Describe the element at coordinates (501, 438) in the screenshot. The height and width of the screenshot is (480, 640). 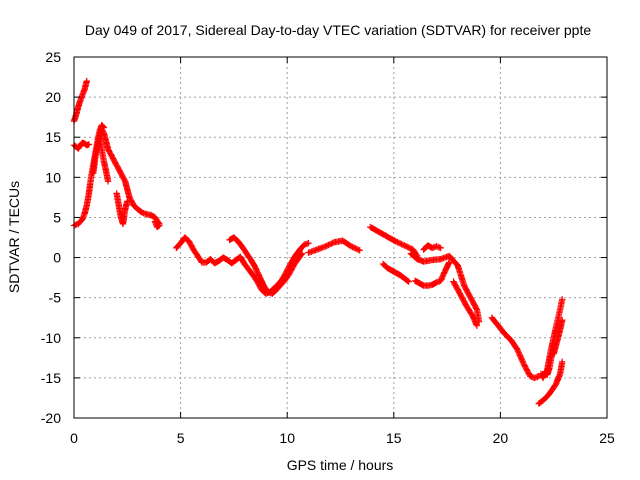
I see `x-tick-label: 20` at that location.